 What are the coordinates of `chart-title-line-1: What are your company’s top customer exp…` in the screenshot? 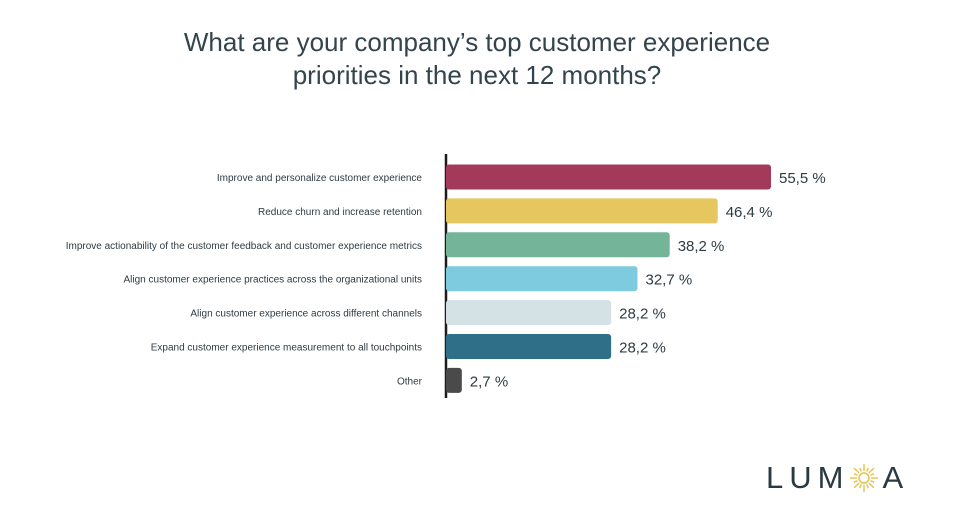 It's located at (477, 42).